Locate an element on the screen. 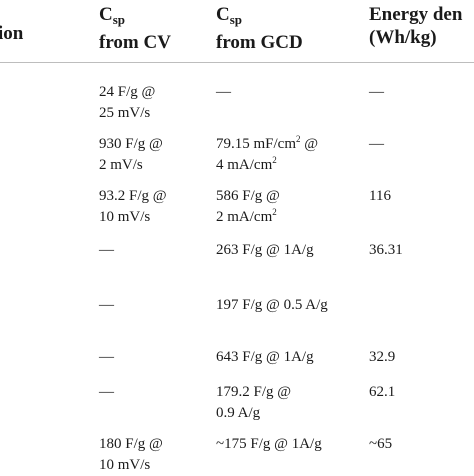 This screenshot has width=474, height=476. header-csp-gcd-base: C is located at coordinates (223, 14).